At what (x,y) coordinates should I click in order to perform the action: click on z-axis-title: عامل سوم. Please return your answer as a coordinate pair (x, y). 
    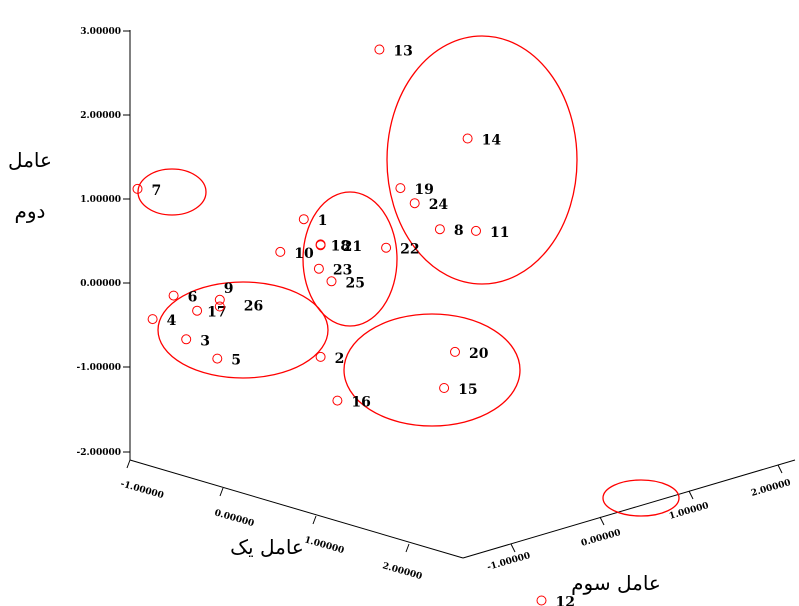
    Looking at the image, I should click on (616, 583).